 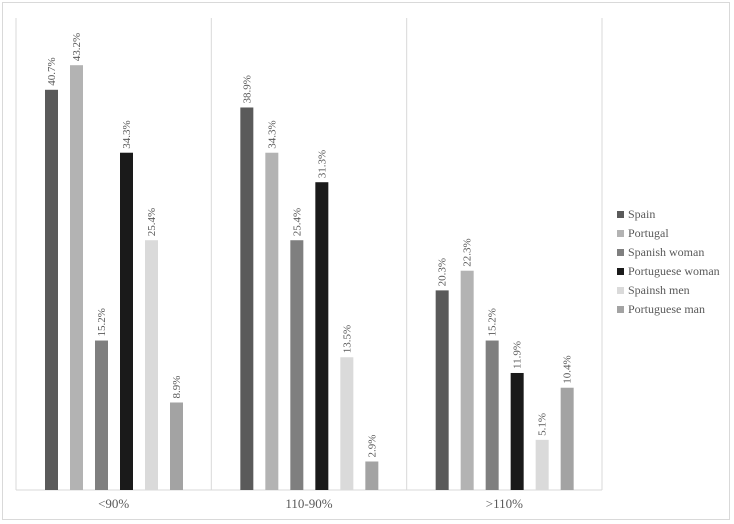 I want to click on data-label: 8.9%, so click(x=177, y=387).